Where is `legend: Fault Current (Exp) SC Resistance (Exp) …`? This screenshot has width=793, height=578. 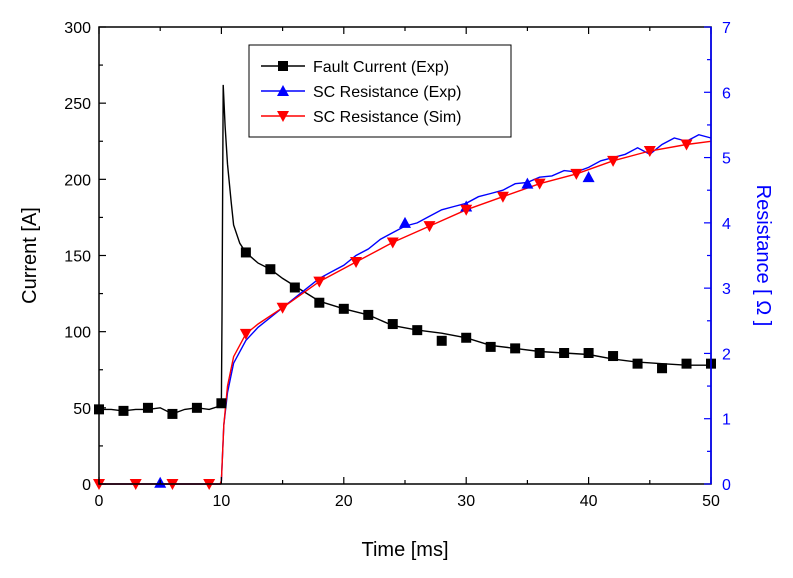 legend: Fault Current (Exp) SC Resistance (Exp) … is located at coordinates (380, 91).